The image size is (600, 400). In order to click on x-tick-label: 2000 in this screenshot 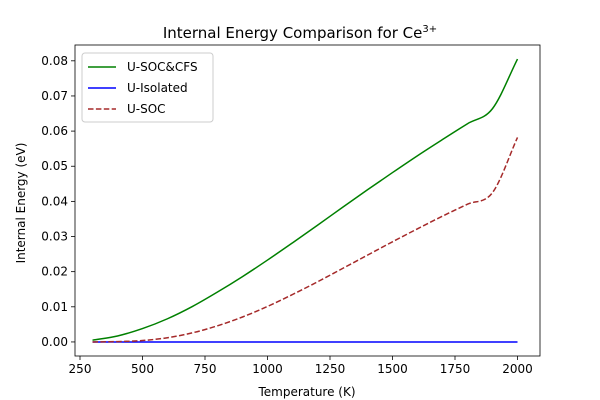, I will do `click(517, 369)`.